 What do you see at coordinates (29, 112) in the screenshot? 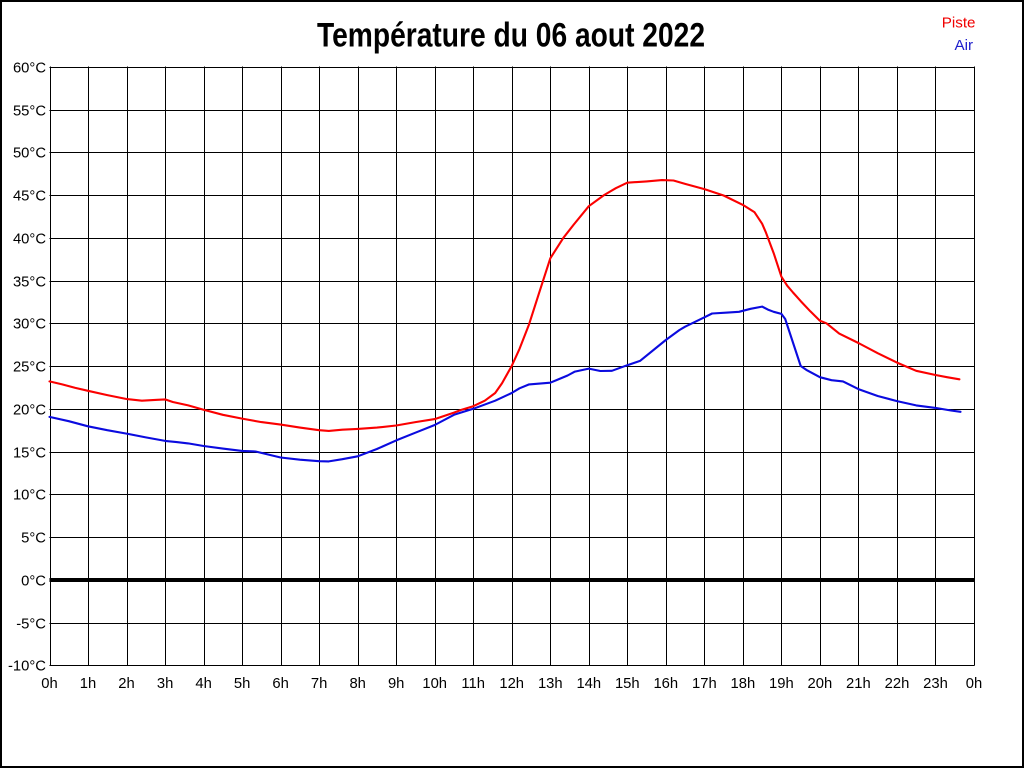
I see `svg-text: 55°C` at bounding box center [29, 112].